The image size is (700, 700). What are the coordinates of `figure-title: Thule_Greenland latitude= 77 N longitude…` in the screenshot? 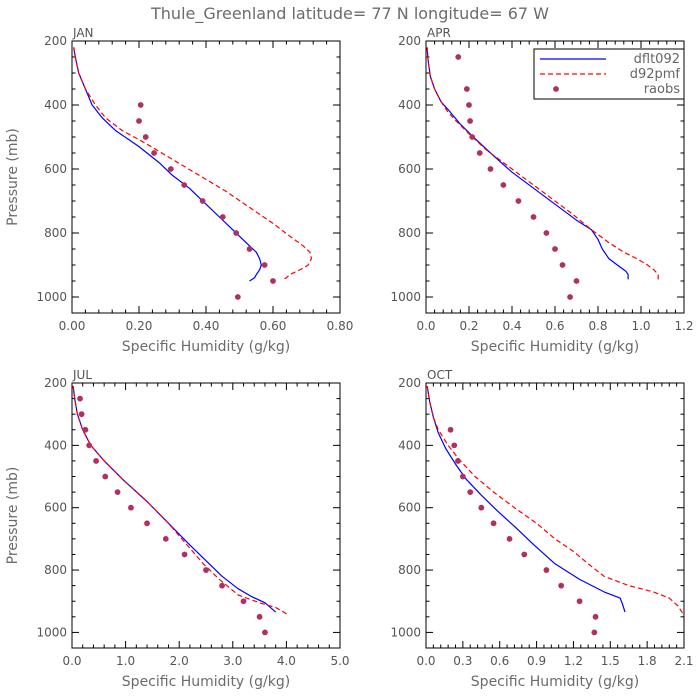 It's located at (349, 14).